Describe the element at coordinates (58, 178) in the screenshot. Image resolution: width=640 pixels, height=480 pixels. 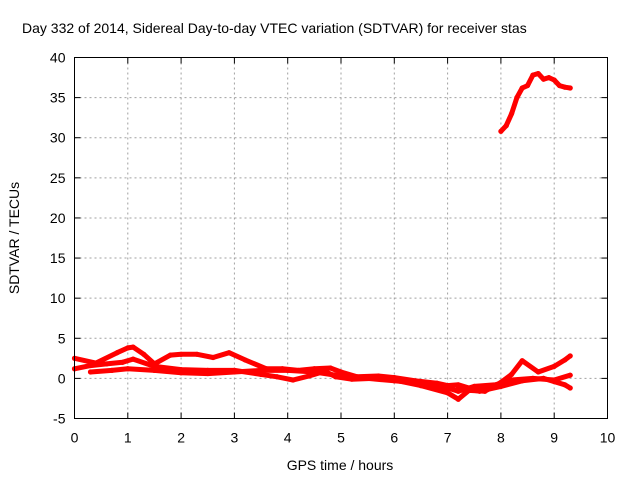
I see `y-tick-label: 25` at that location.